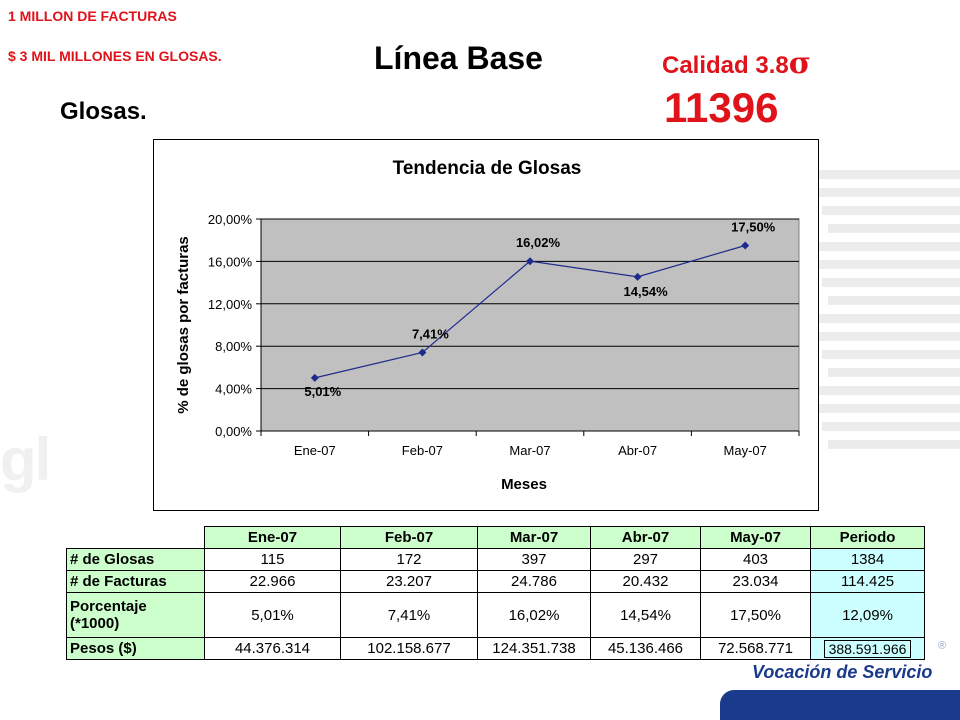 The width and height of the screenshot is (960, 720). I want to click on calidad-label: Calidad 3.8σ, so click(736, 63).